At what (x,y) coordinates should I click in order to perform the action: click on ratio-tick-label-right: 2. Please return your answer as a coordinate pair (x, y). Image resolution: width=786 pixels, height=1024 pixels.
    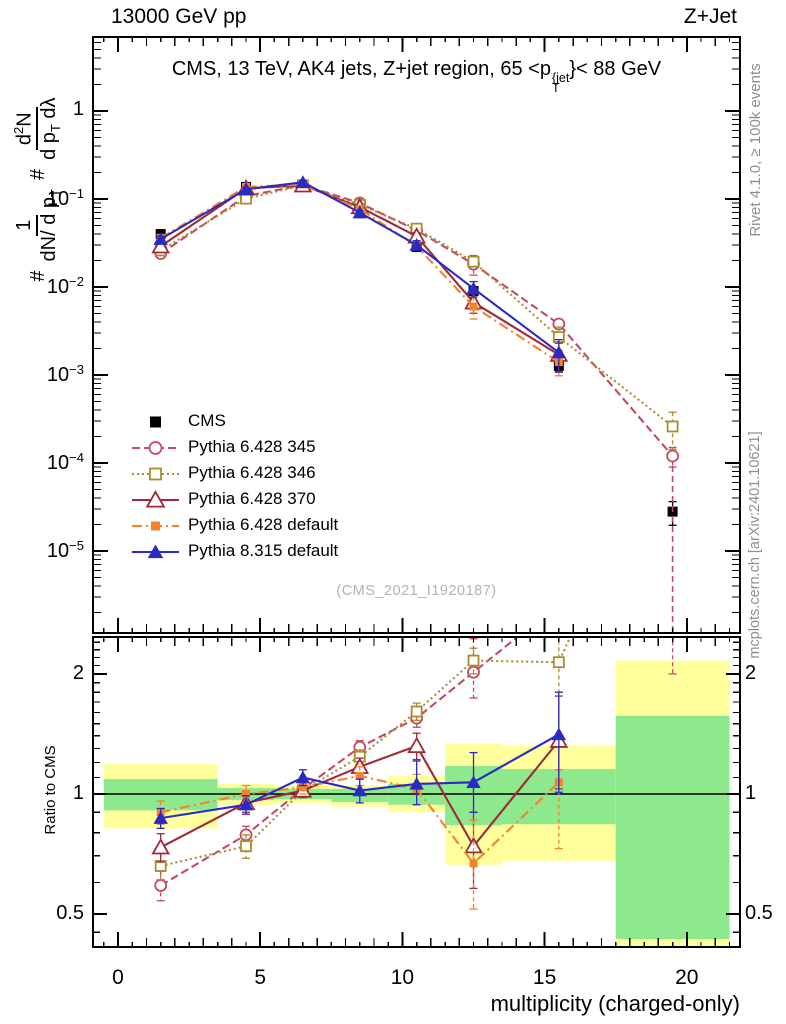
    Looking at the image, I should click on (751, 672).